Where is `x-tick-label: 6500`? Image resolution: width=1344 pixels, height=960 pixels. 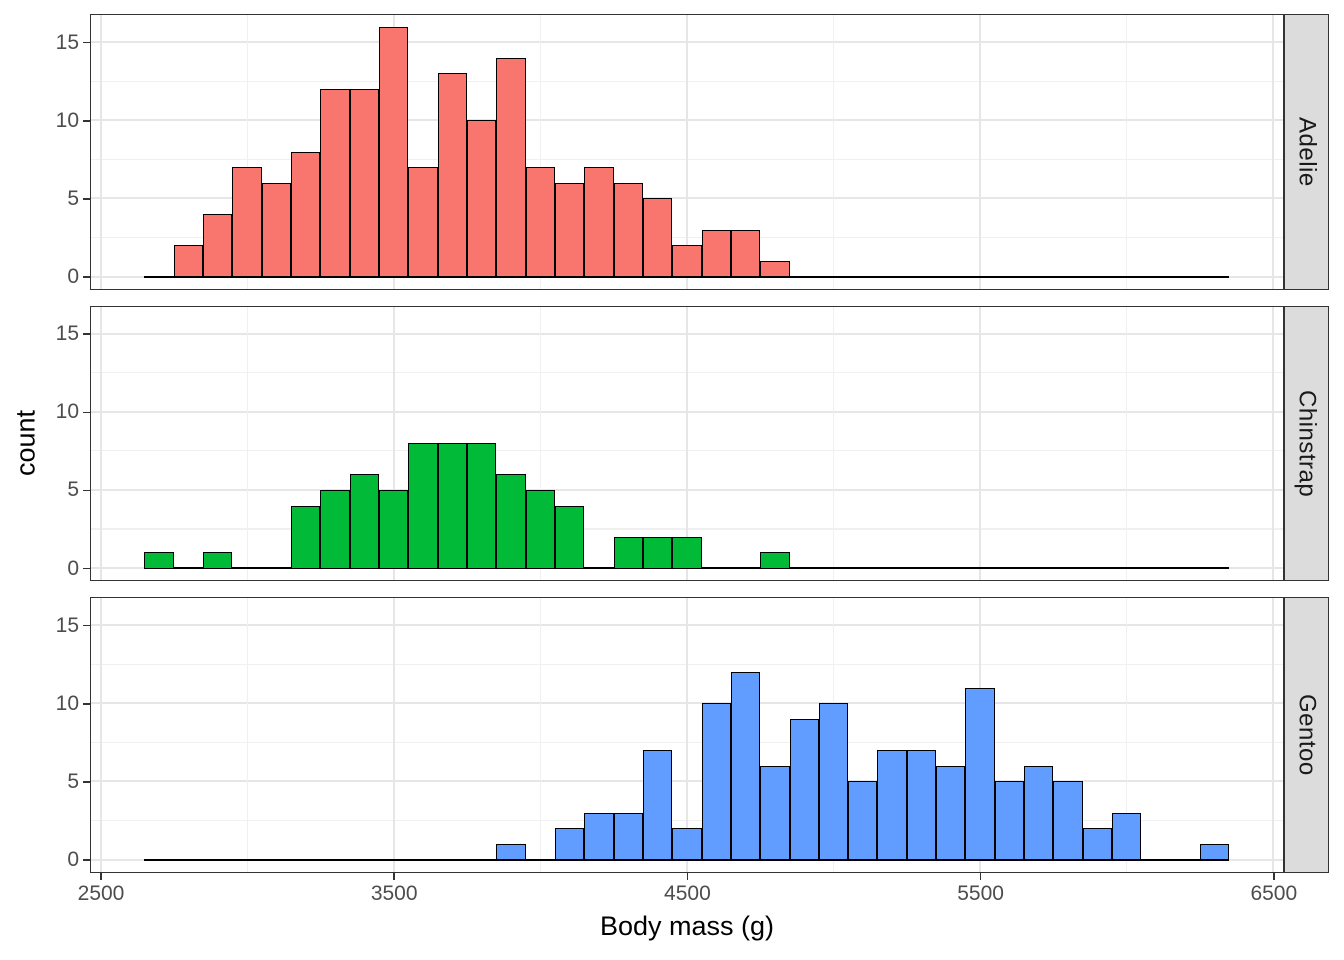 x-tick-label: 6500 is located at coordinates (1274, 893).